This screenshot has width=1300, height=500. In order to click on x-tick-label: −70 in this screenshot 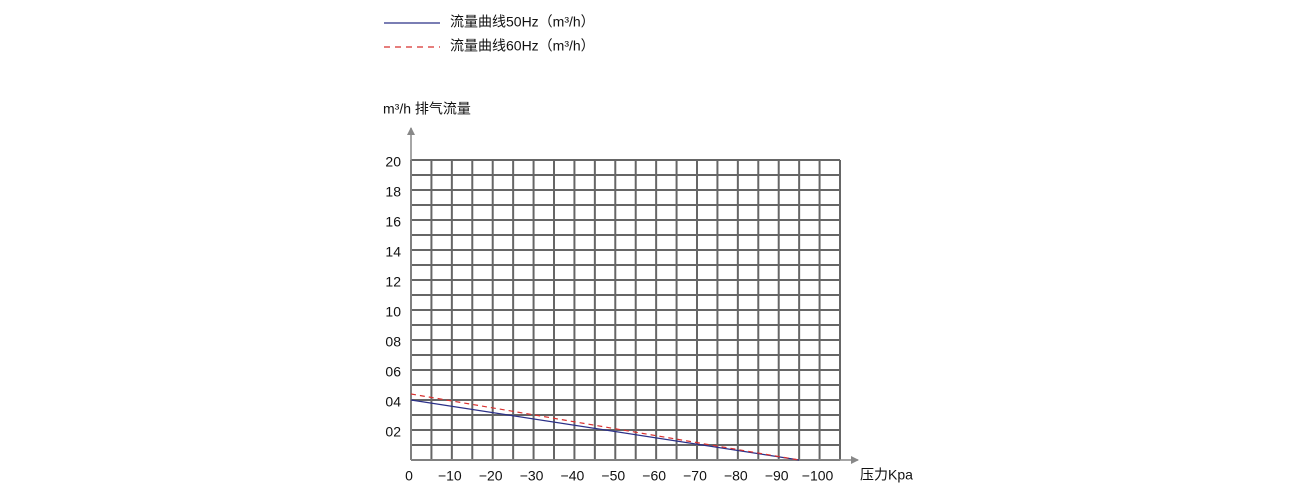, I will do `click(695, 476)`.